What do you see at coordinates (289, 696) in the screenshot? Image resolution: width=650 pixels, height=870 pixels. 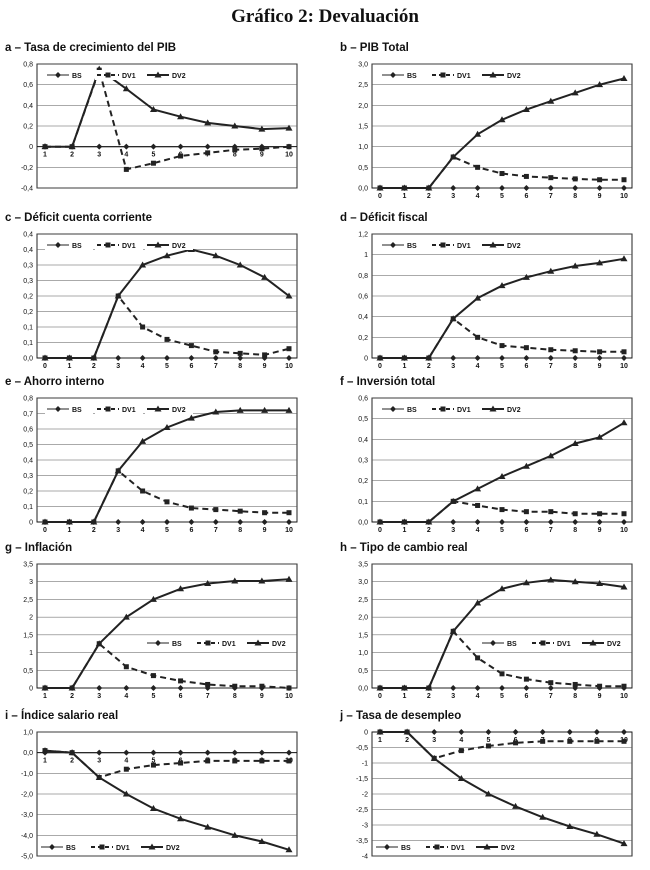 I see `x-tick-label: 10` at bounding box center [289, 696].